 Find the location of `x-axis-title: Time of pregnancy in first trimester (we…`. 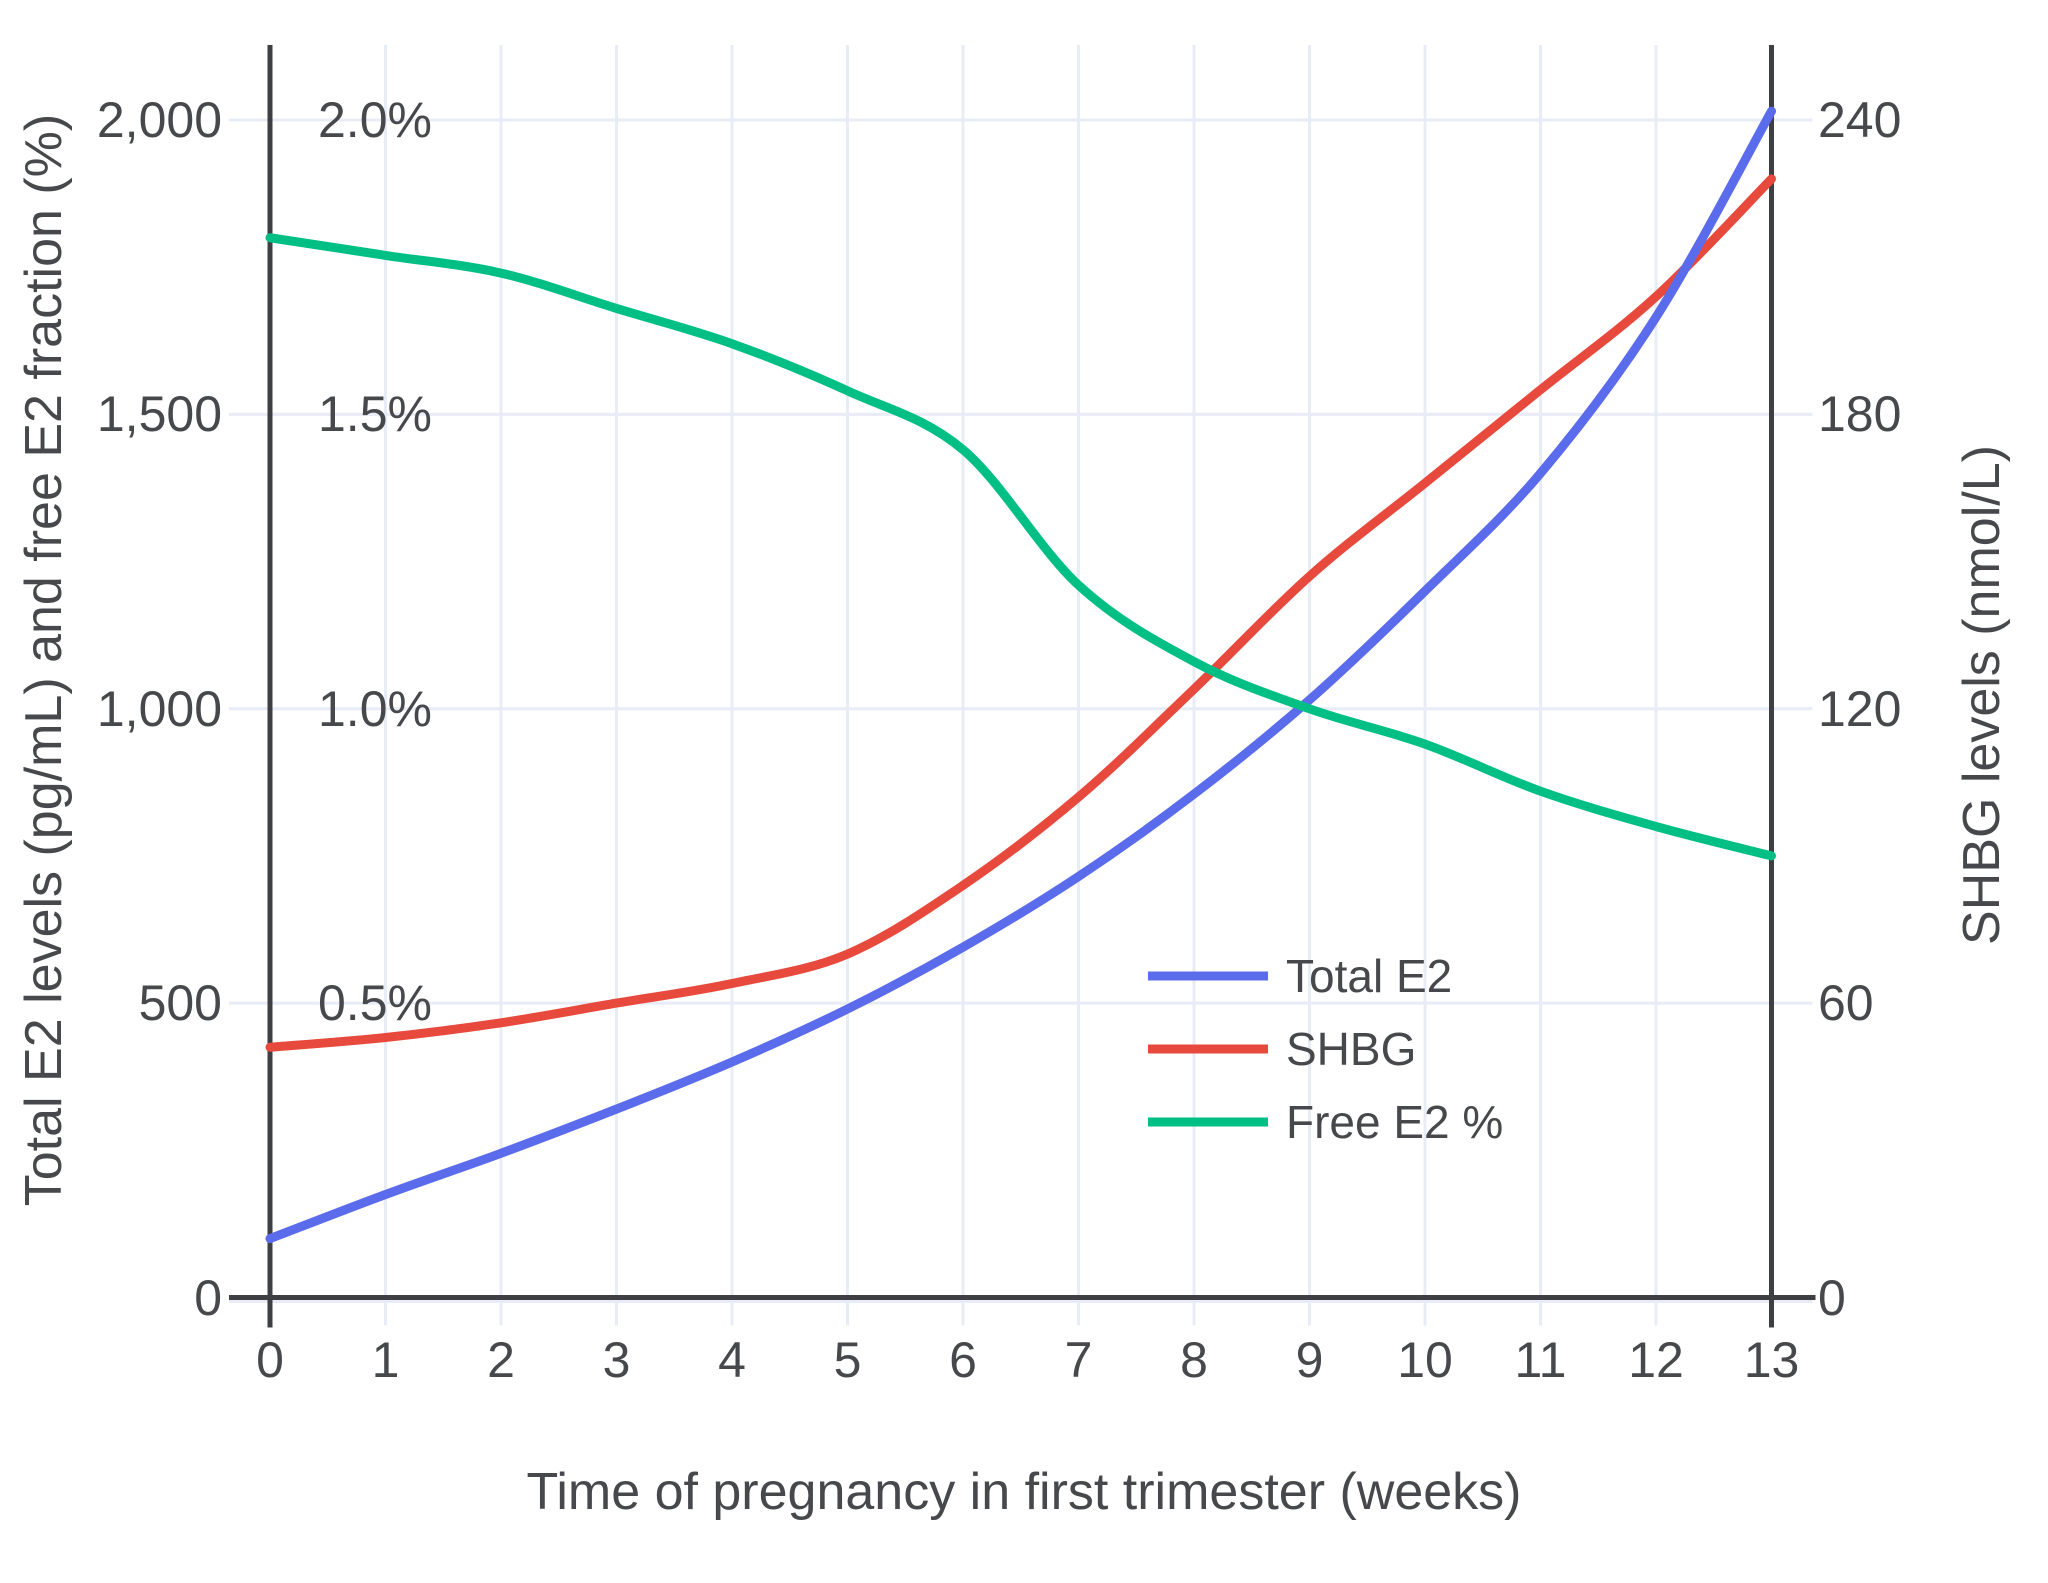

x-axis-title: Time of pregnancy in first trimester (we… is located at coordinates (1024, 1492).